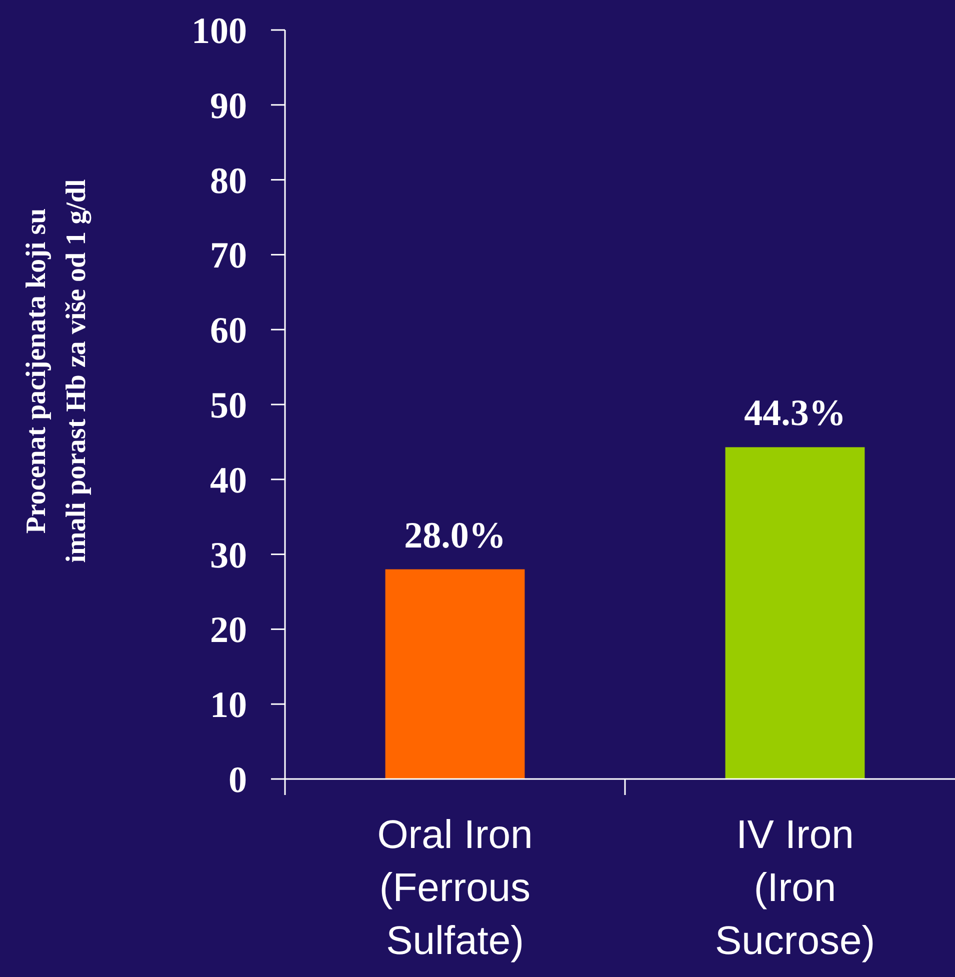  I want to click on y-tick-label: 50, so click(228, 405).